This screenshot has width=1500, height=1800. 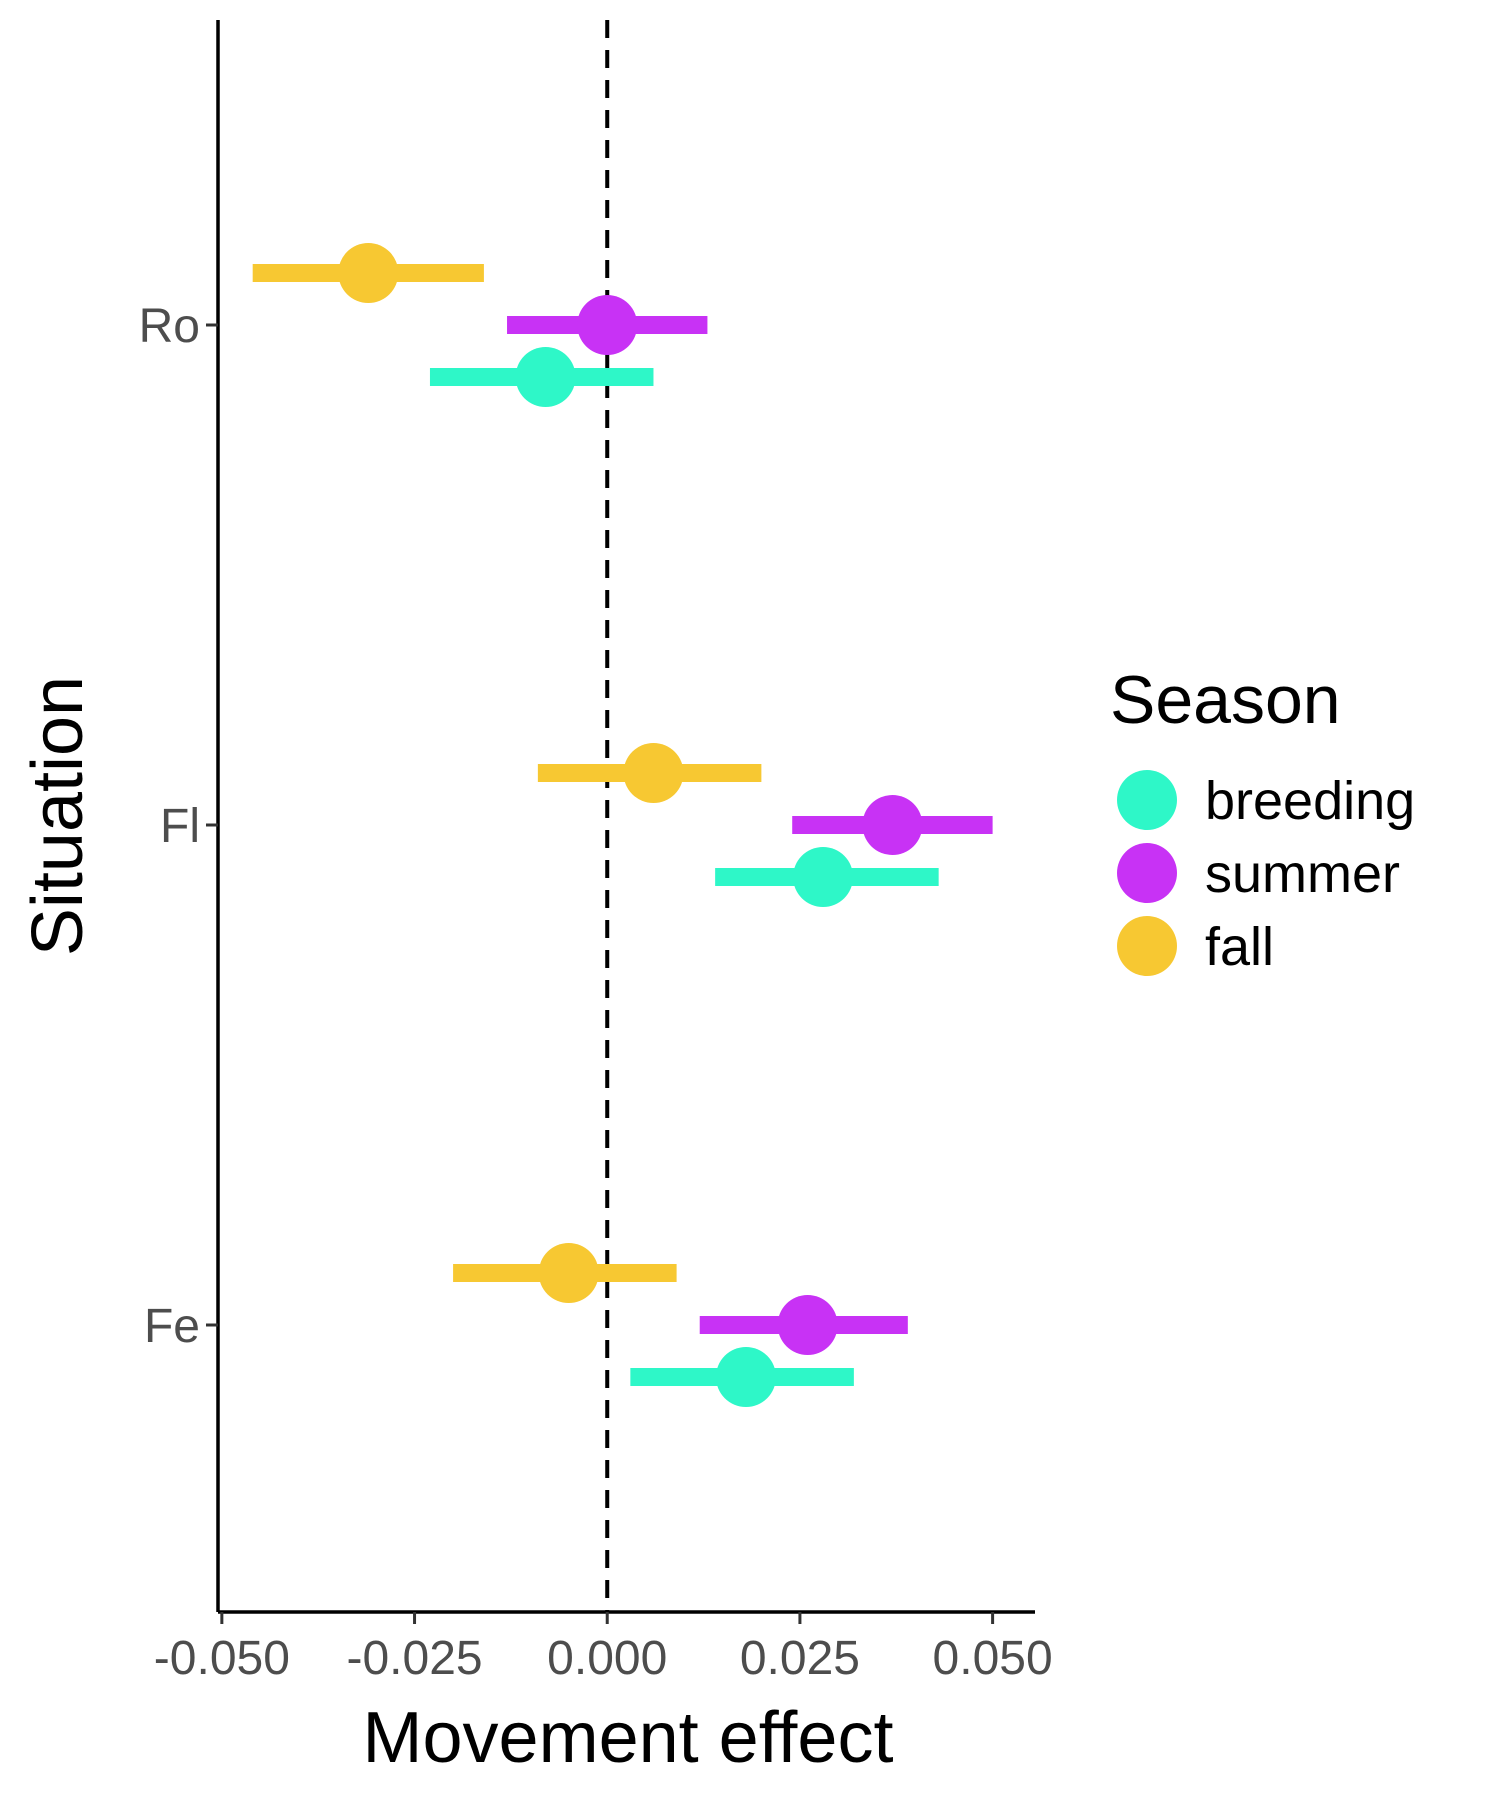 I want to click on legend: Season breeding summer fall, so click(x=1262, y=819).